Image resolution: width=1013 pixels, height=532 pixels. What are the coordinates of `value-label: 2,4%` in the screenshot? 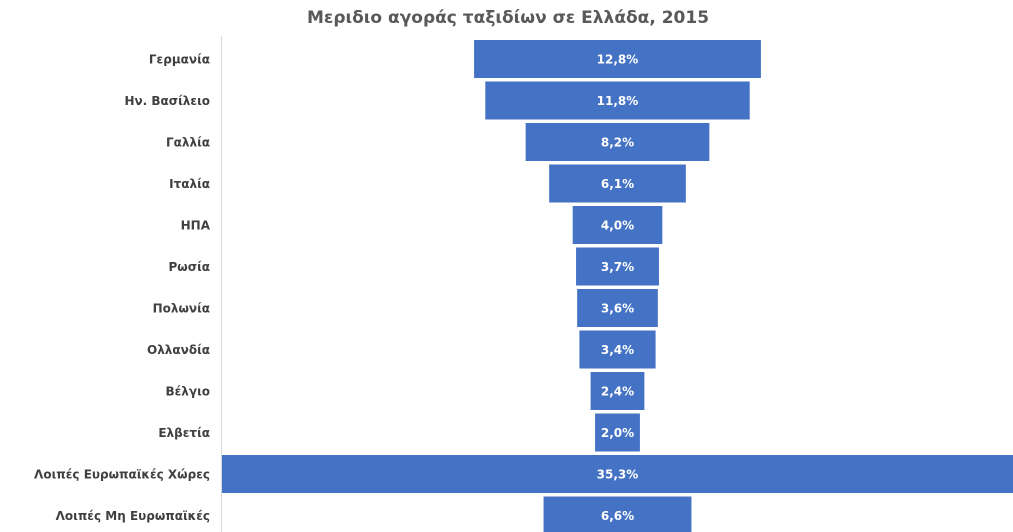 It's located at (617, 392).